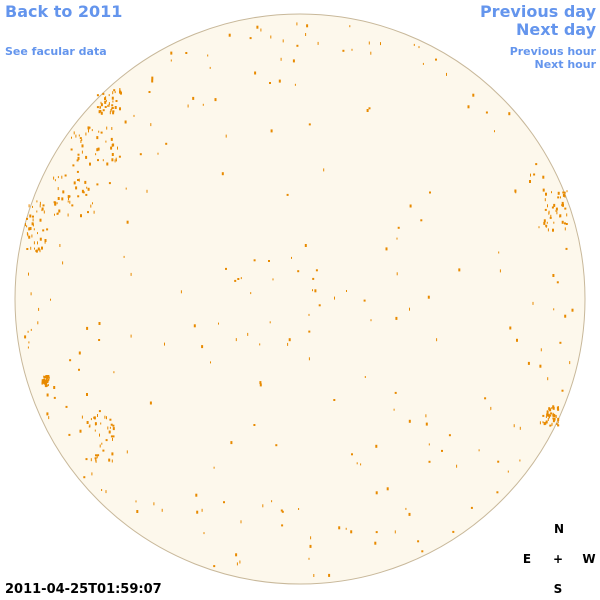  I want to click on back-link: Back to 2011, so click(64, 11).